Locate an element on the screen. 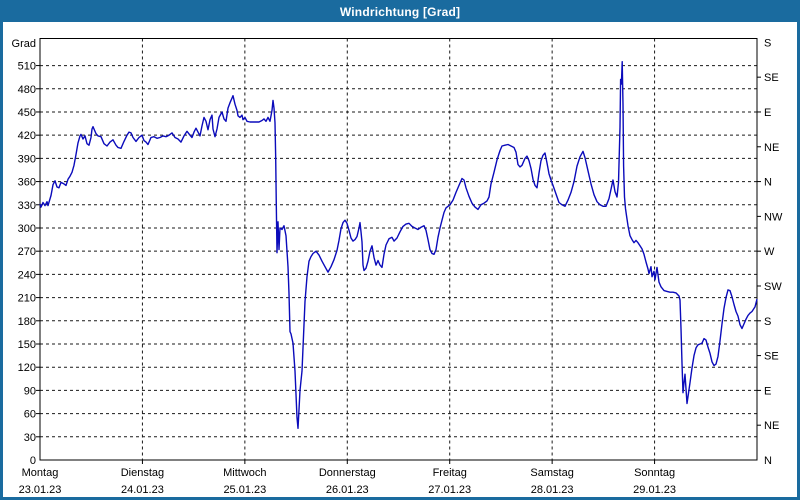  weekday-label: Sonntag is located at coordinates (654, 473).